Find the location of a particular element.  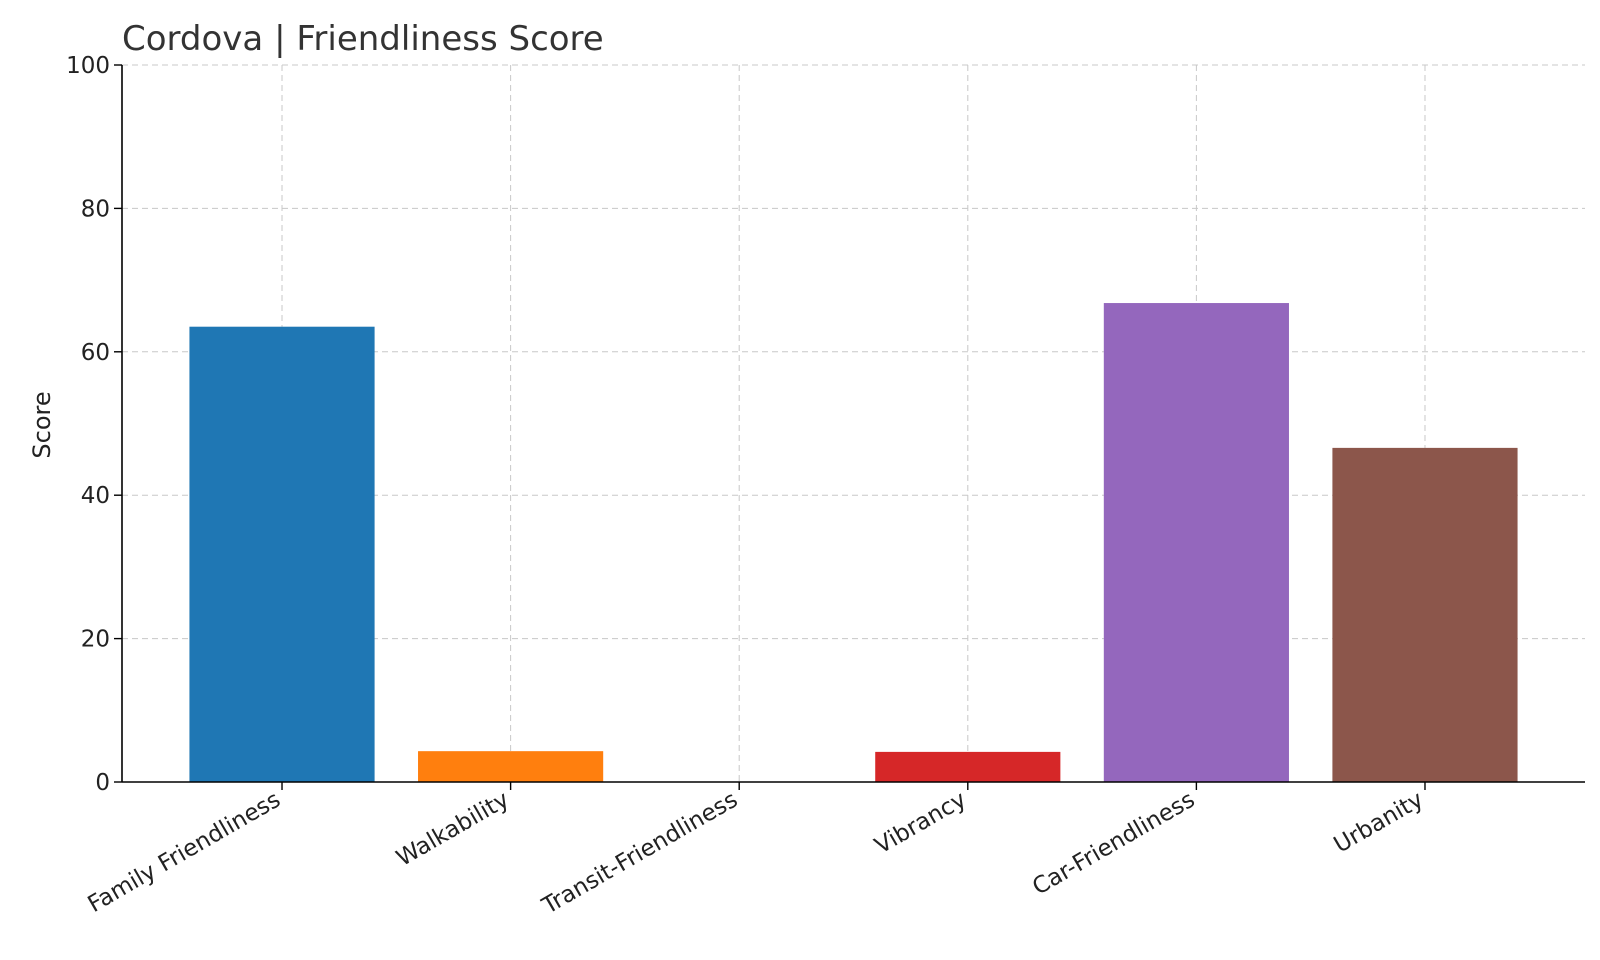

x-tick-label: Transit-Friendliness is located at coordinates (639, 853).